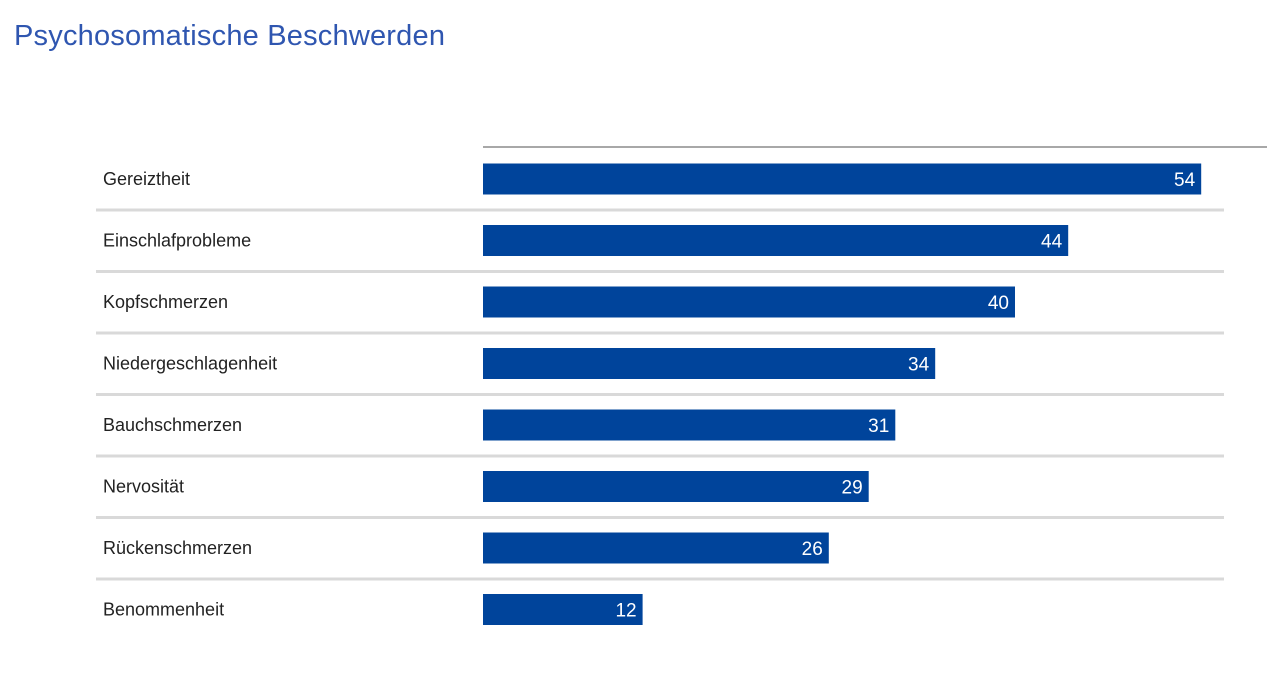 The image size is (1267, 675). I want to click on value-label: 40, so click(998, 303).